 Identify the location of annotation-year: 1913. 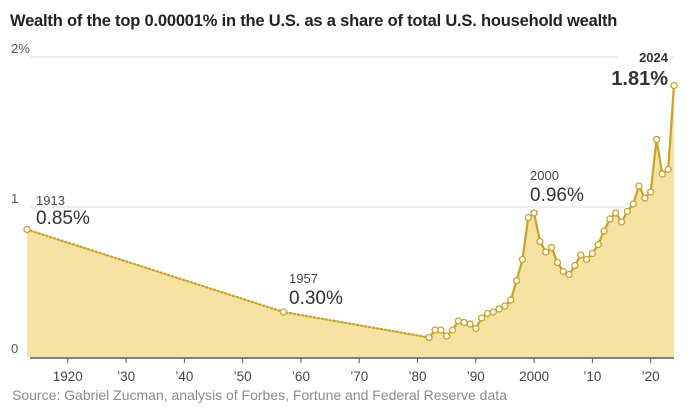
(50, 200).